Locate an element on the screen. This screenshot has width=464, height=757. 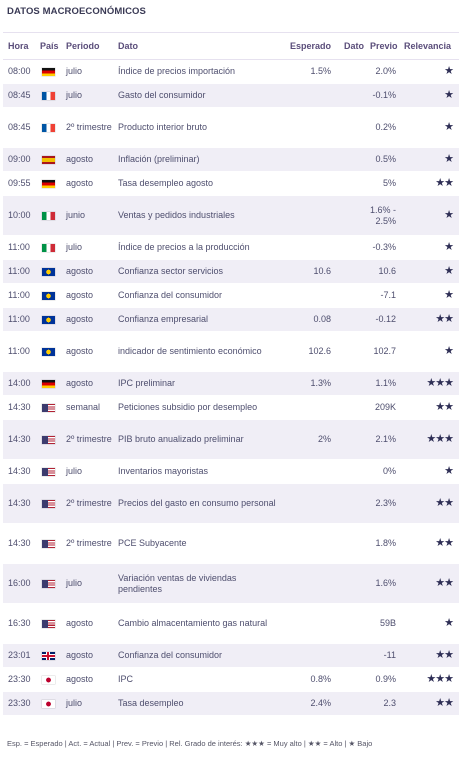
table-row: 14:30 2º trimestre PCE Subyacente 1.8% ★★ is located at coordinates (231, 543).